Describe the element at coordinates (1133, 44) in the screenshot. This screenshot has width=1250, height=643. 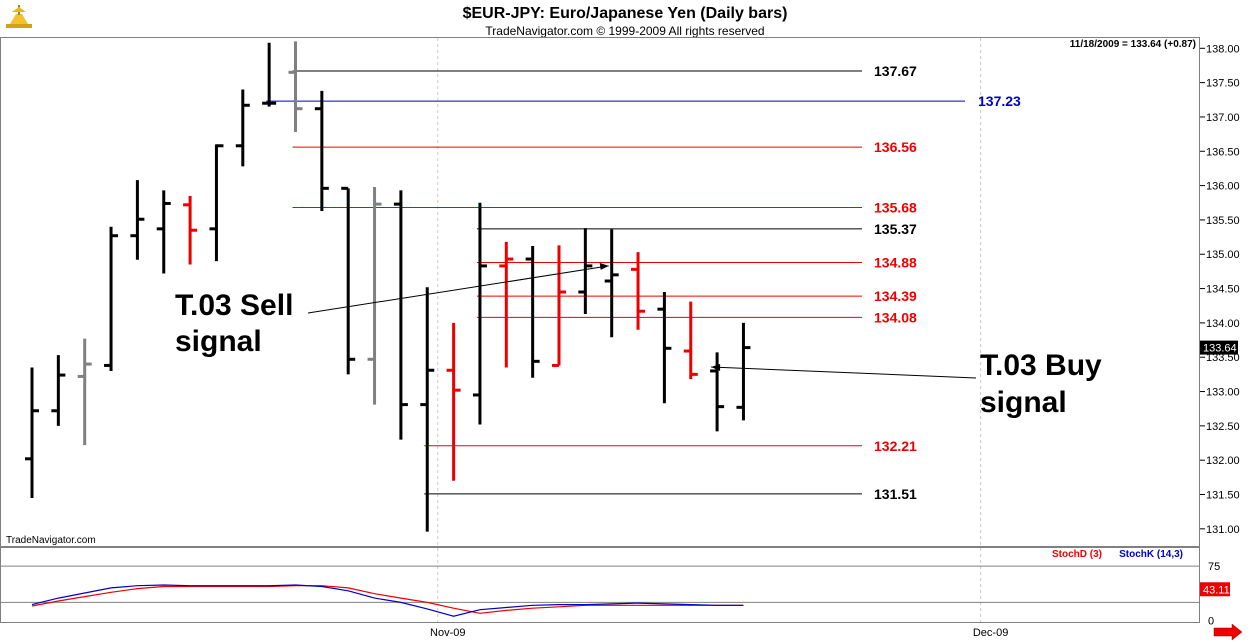
I see `quote-readout: 11/18/2009 = 133.64 (+0.87)` at that location.